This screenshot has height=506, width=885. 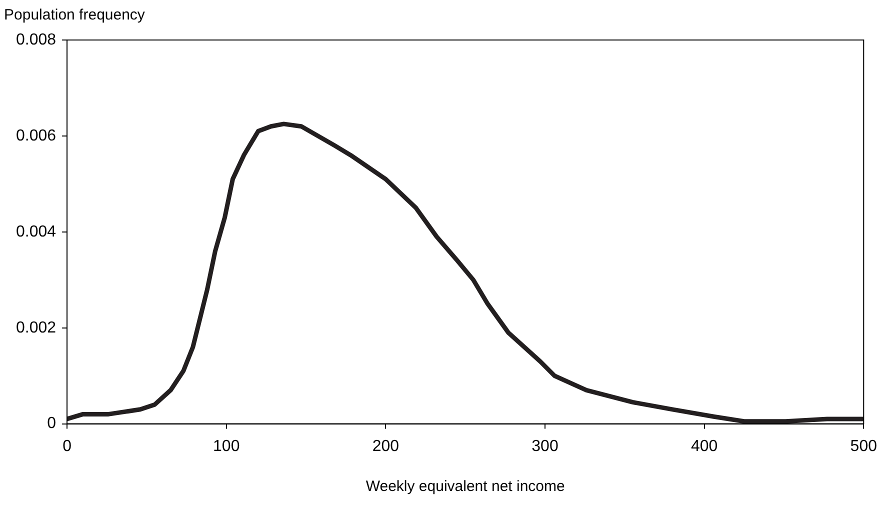 I want to click on y-axis-title: Population frequency, so click(x=75, y=15).